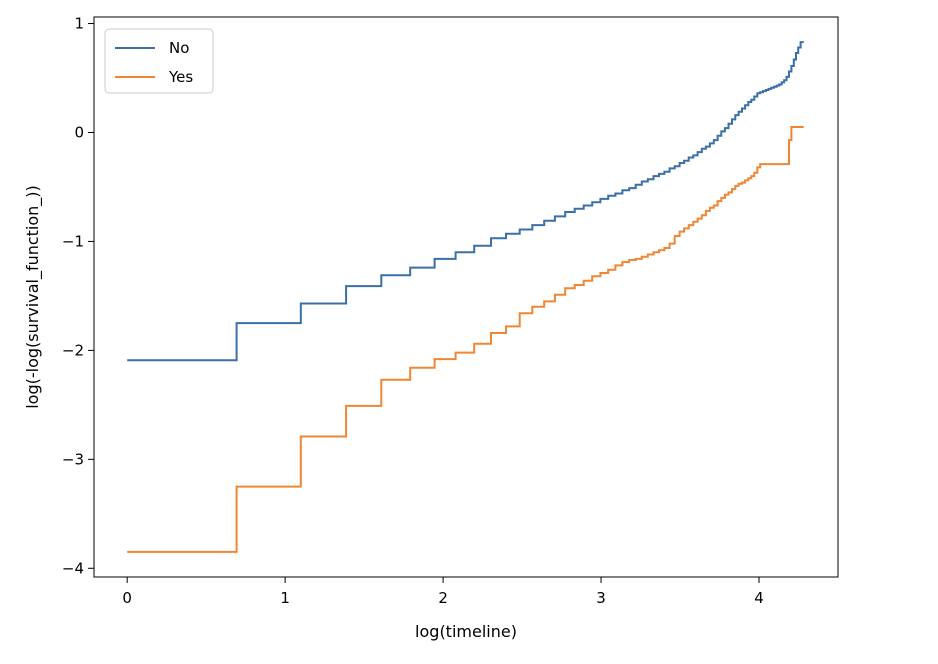  What do you see at coordinates (127, 598) in the screenshot?
I see `x-tick-label: 0` at bounding box center [127, 598].